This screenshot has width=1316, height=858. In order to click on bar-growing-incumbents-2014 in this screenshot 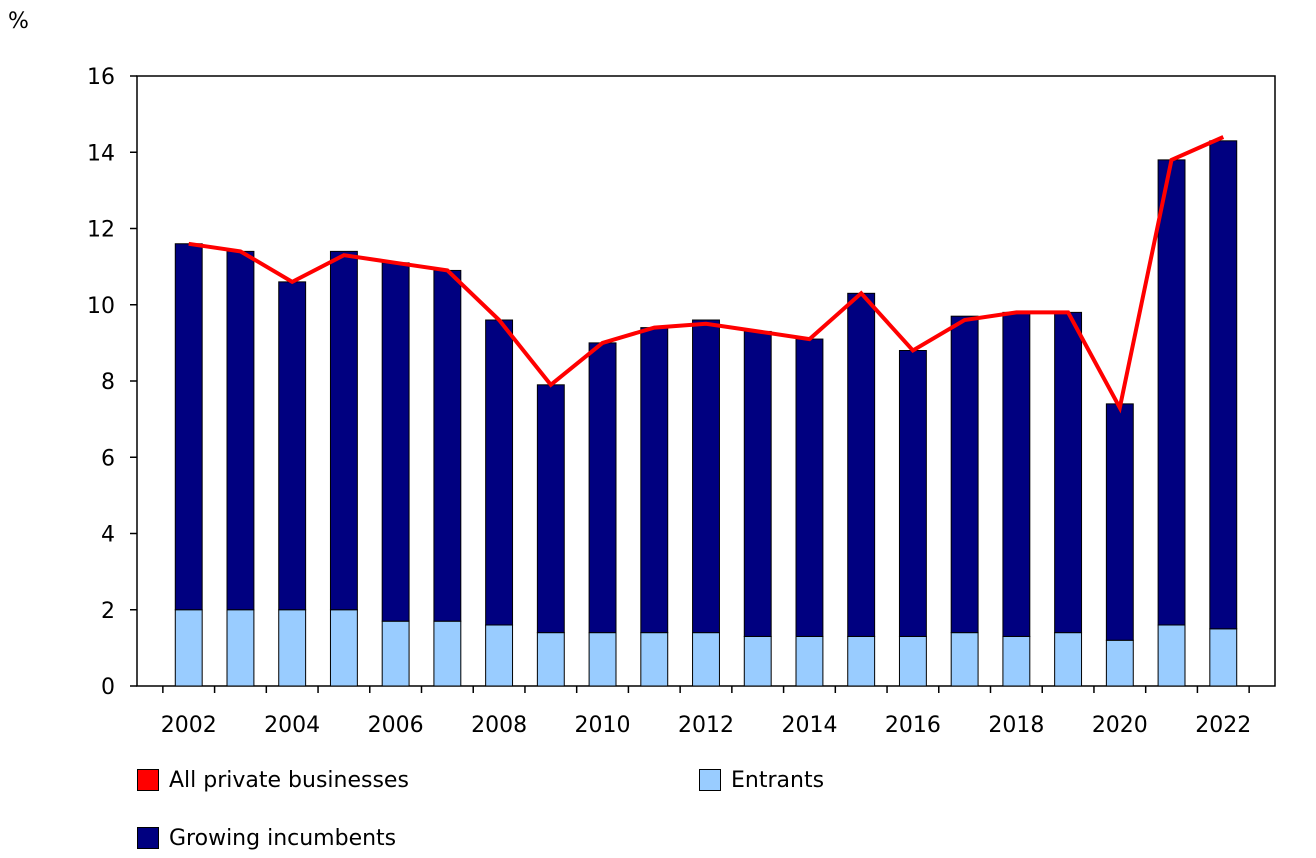, I will do `click(809, 487)`.